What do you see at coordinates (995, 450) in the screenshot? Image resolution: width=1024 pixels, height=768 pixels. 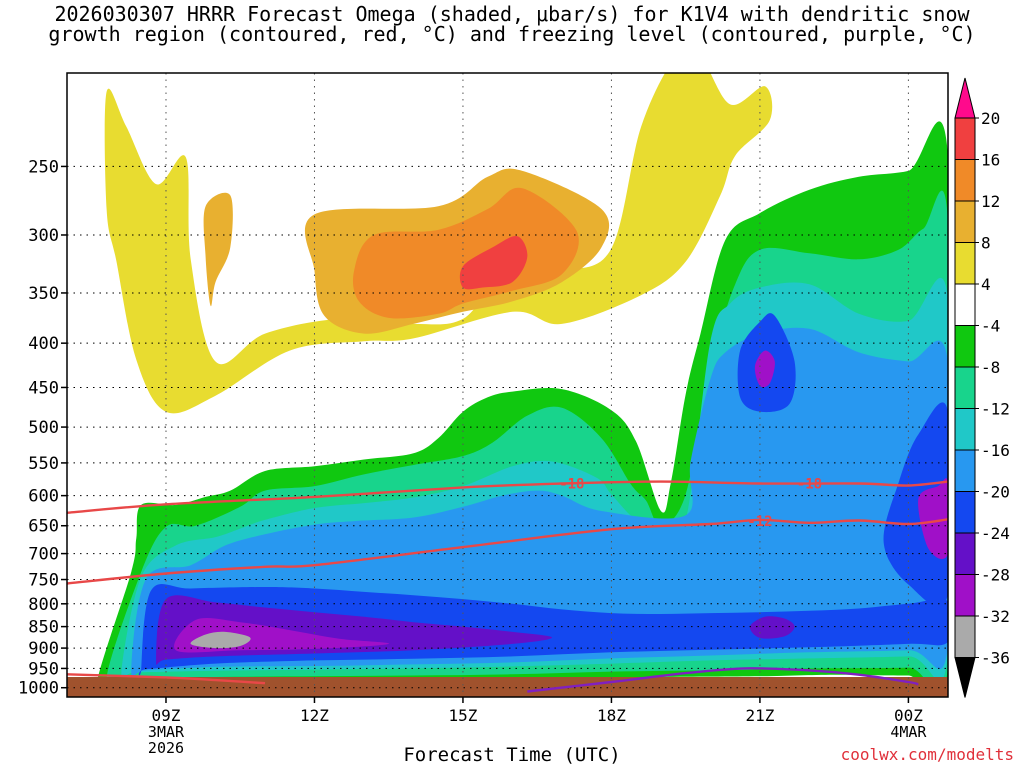 I see `colorbar-label-8: -16` at bounding box center [995, 450].